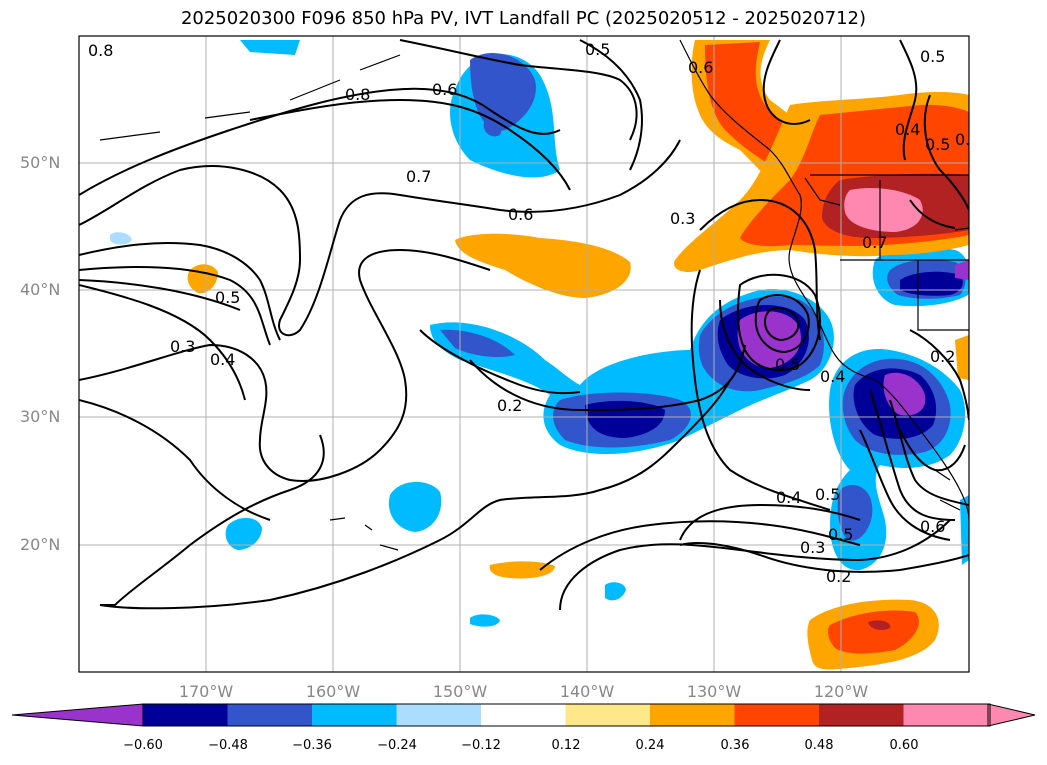 The image size is (1047, 765). Describe the element at coordinates (333, 691) in the screenshot. I see `lon-label-160w: 160°W` at that location.